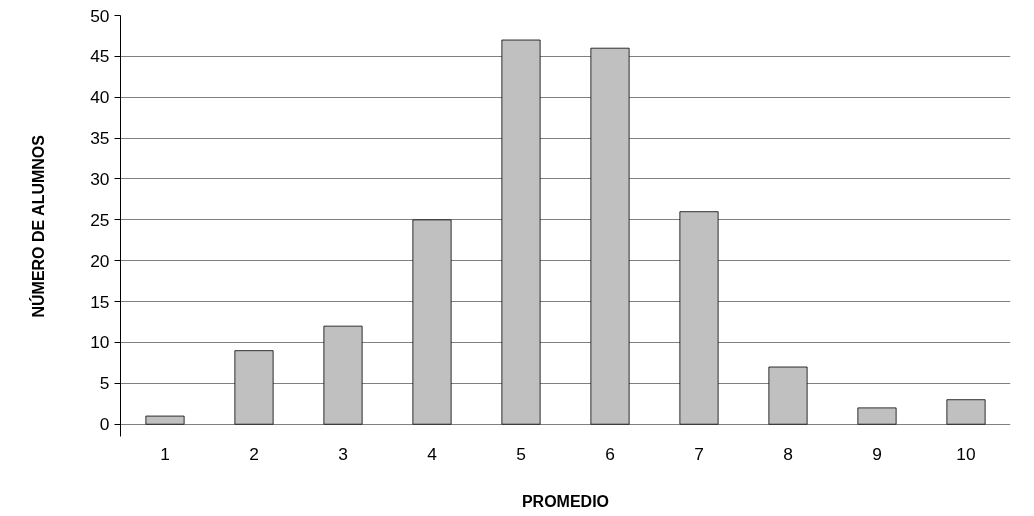 This screenshot has width=1034, height=516. What do you see at coordinates (100, 15) in the screenshot?
I see `y-tick-label: 50` at bounding box center [100, 15].